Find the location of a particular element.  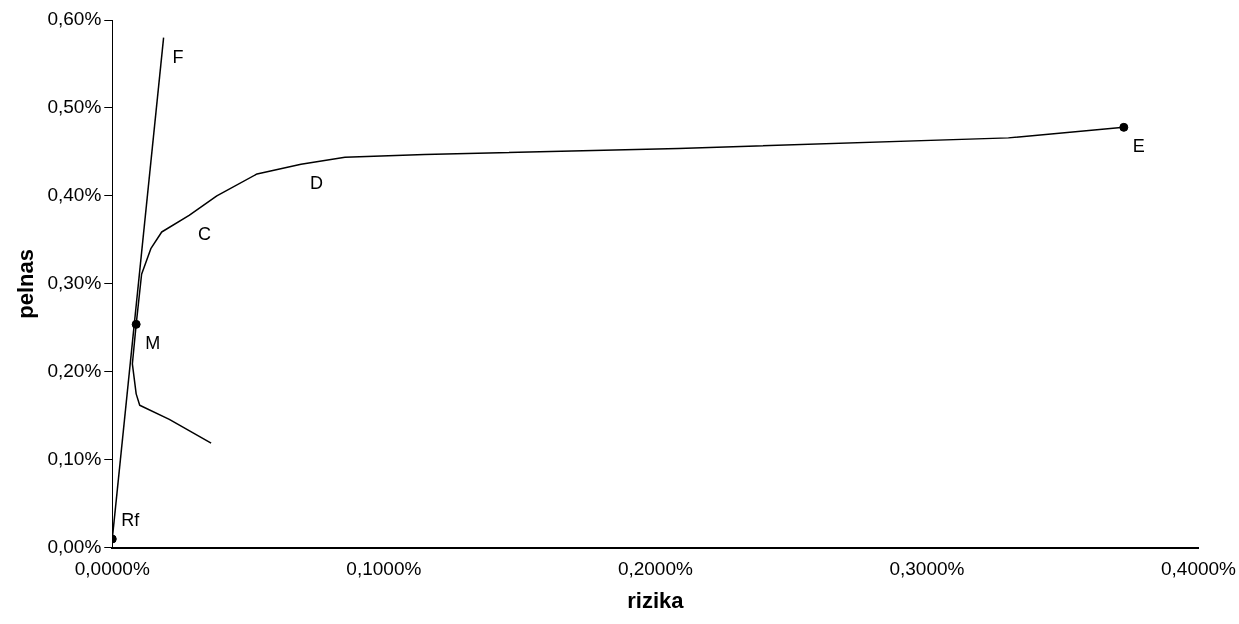

annotation: Rf is located at coordinates (131, 519).